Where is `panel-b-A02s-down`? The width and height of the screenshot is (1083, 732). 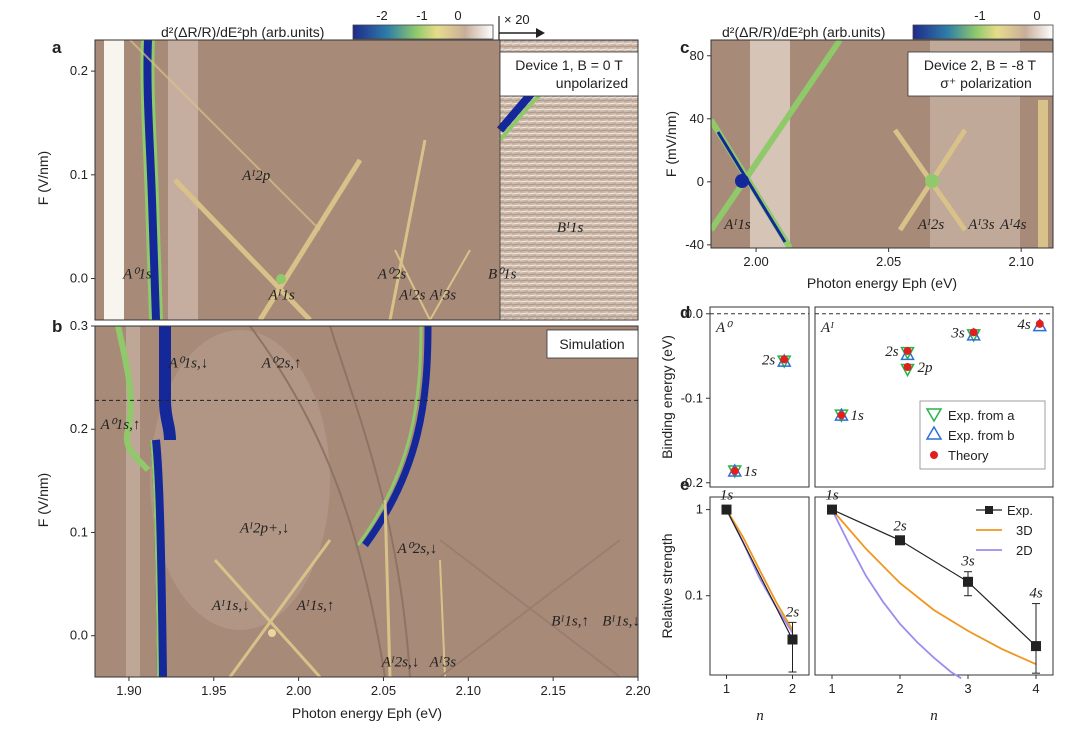
panel-b-A02s-down is located at coordinates (397, 437).